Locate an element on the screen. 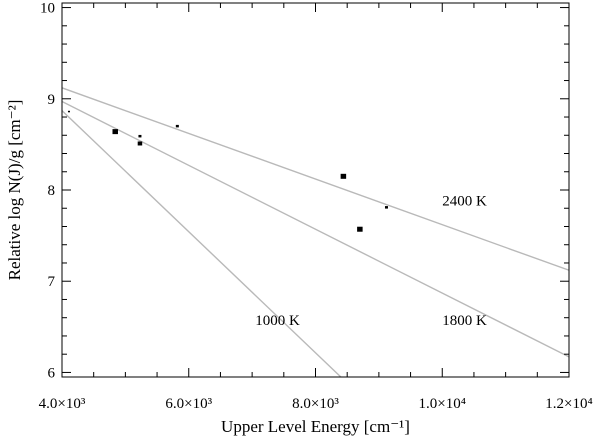 This screenshot has width=600, height=438. y-tick-label: 7 is located at coordinates (52, 282).